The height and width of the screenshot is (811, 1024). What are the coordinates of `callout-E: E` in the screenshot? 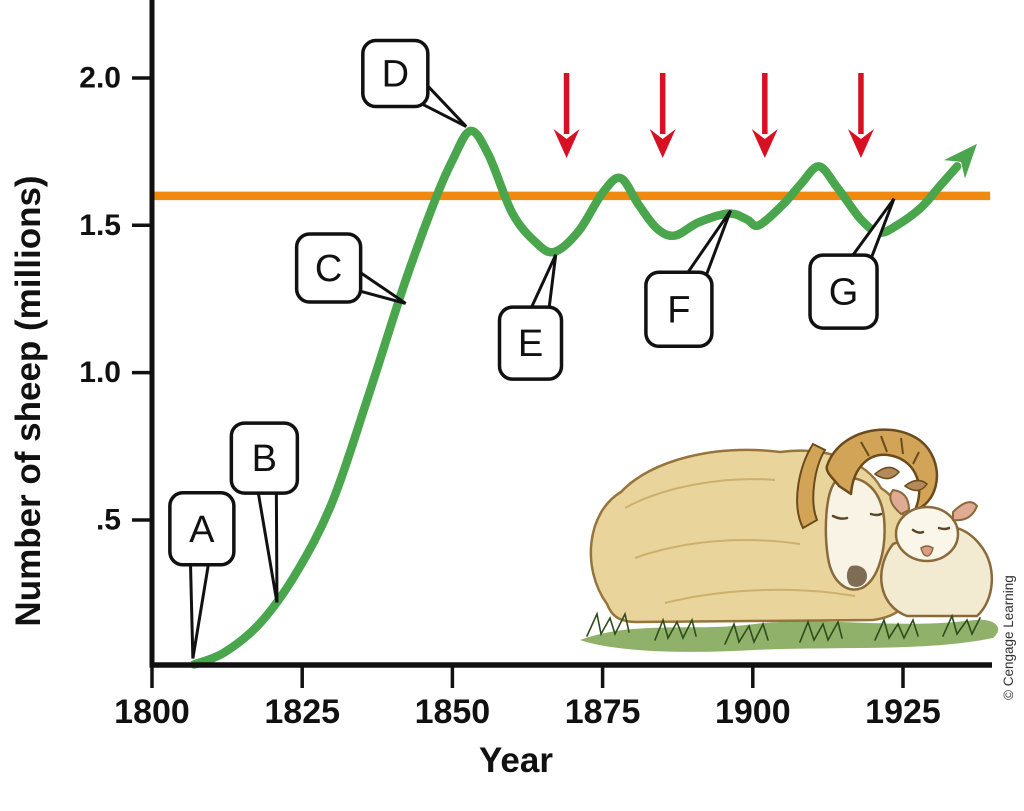 It's located at (530, 317).